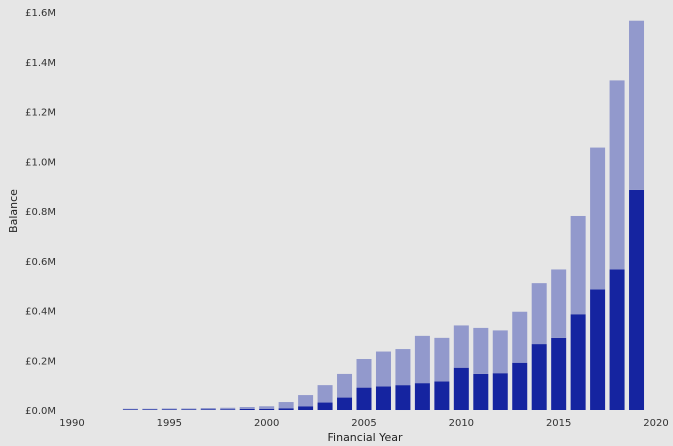 The height and width of the screenshot is (446, 673). I want to click on x-tick-label: 1995, so click(169, 423).